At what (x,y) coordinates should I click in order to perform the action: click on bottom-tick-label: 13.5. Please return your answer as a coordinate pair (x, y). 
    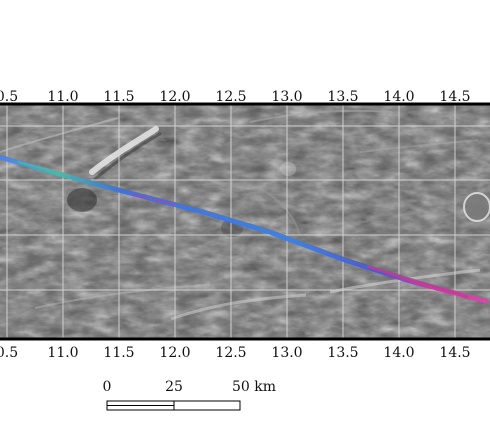
    Looking at the image, I should click on (342, 353).